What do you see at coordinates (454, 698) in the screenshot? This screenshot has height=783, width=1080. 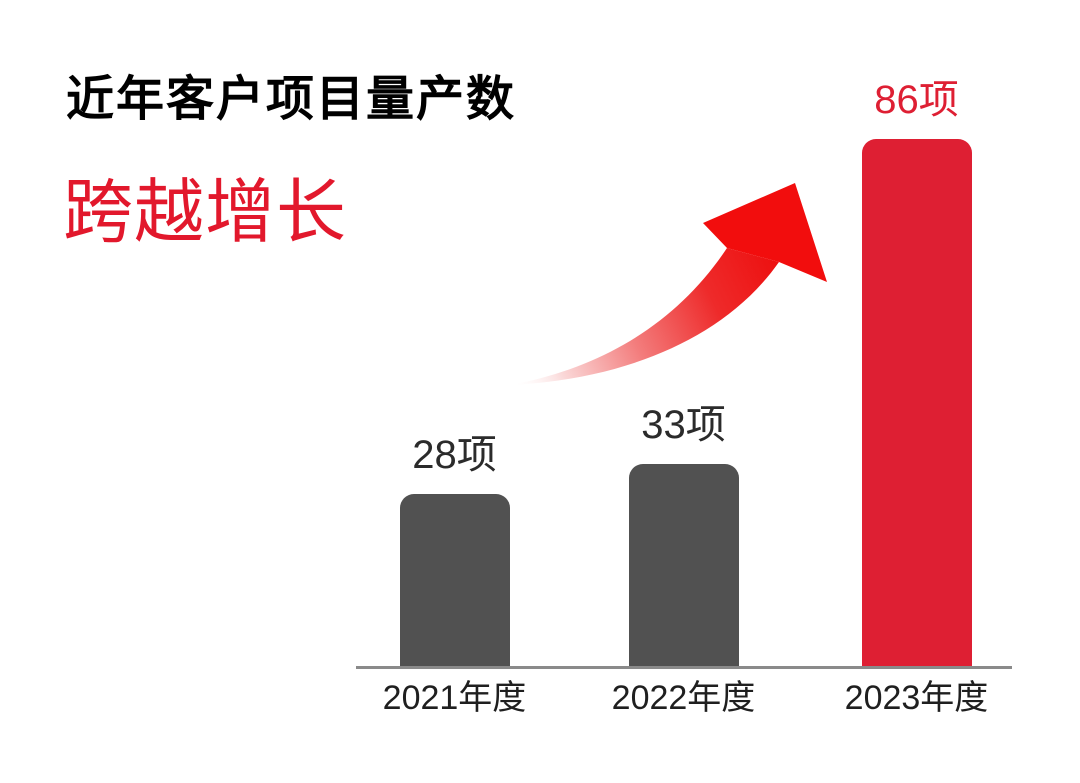 I see `x-tick-2021: 2021年度` at bounding box center [454, 698].